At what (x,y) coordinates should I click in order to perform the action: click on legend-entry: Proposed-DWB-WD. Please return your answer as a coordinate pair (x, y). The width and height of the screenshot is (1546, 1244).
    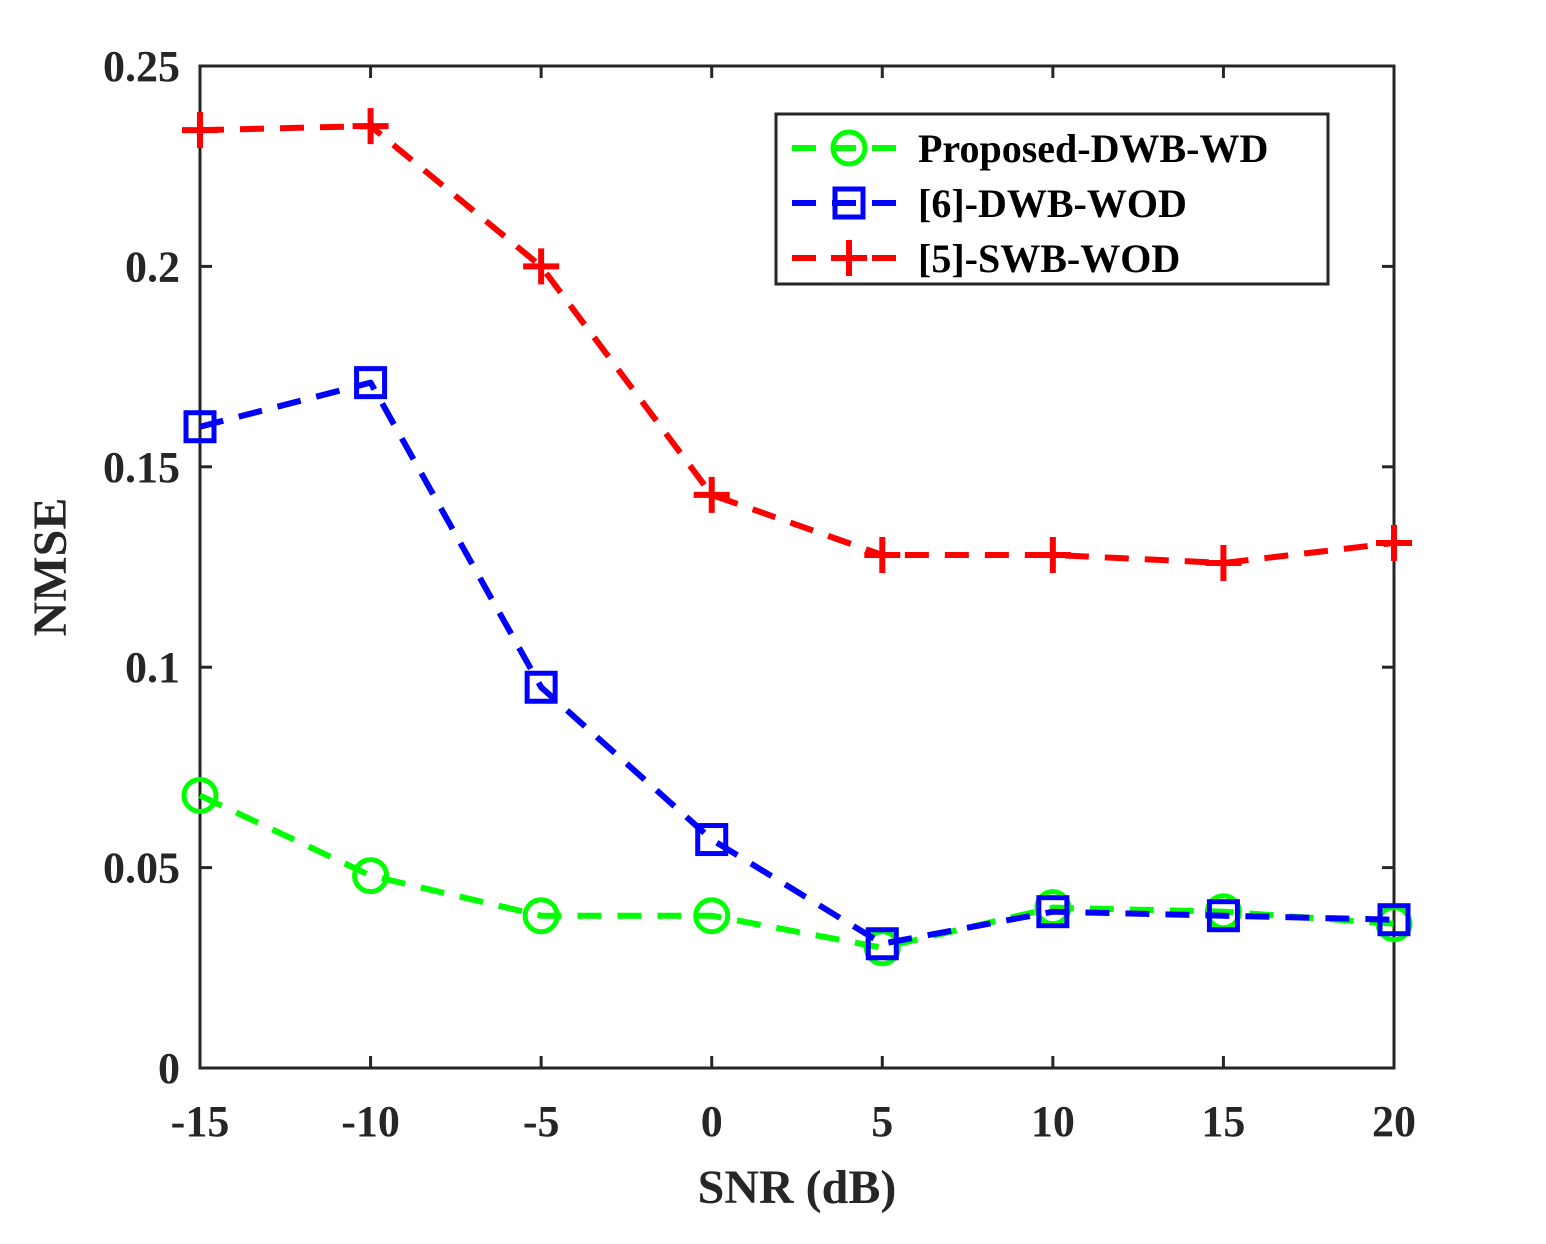
    Looking at the image, I should click on (1030, 148).